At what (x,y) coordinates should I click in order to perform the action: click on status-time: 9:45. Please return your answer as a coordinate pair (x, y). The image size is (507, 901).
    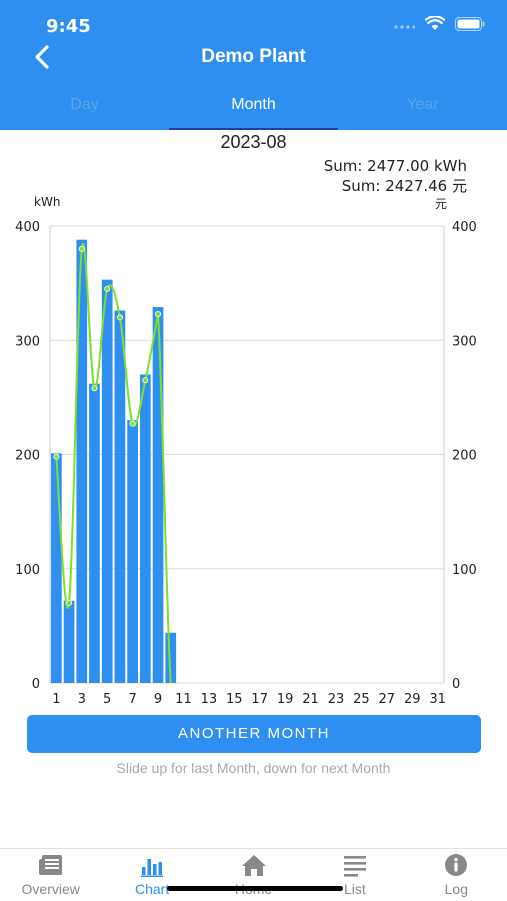
    Looking at the image, I should click on (68, 26).